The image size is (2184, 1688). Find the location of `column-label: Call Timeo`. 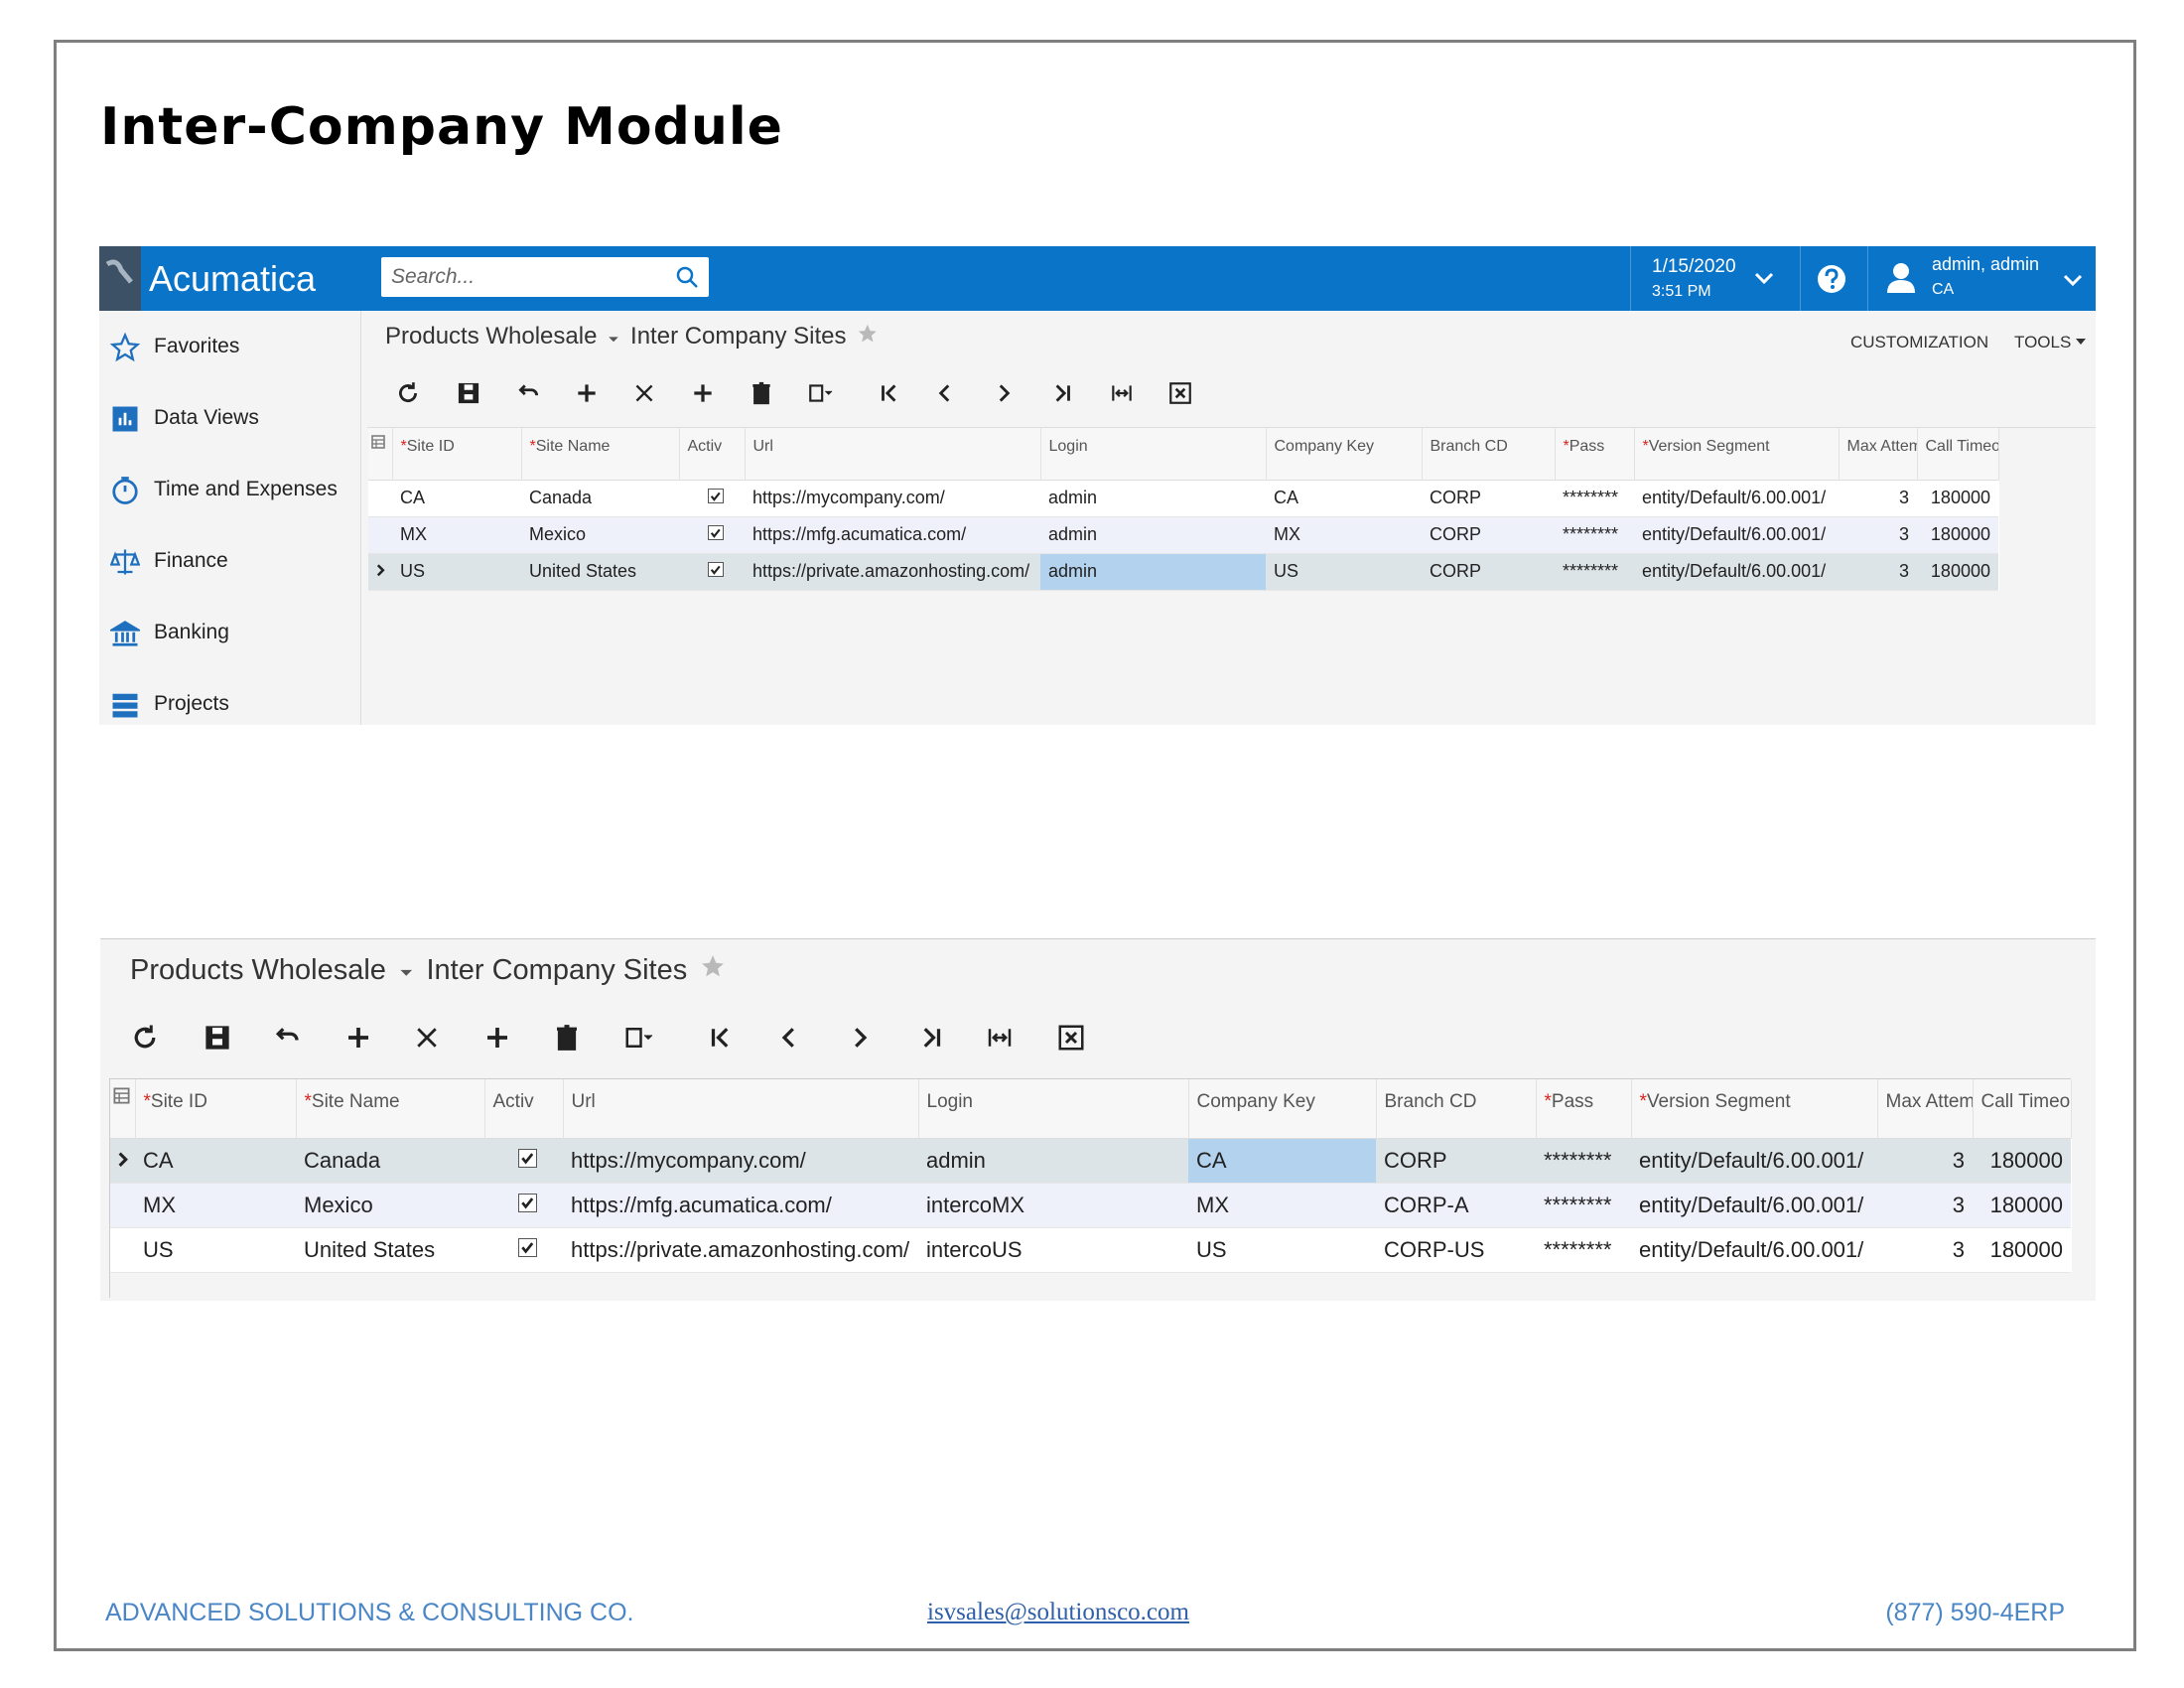

column-label: Call Timeo is located at coordinates (2025, 1101).